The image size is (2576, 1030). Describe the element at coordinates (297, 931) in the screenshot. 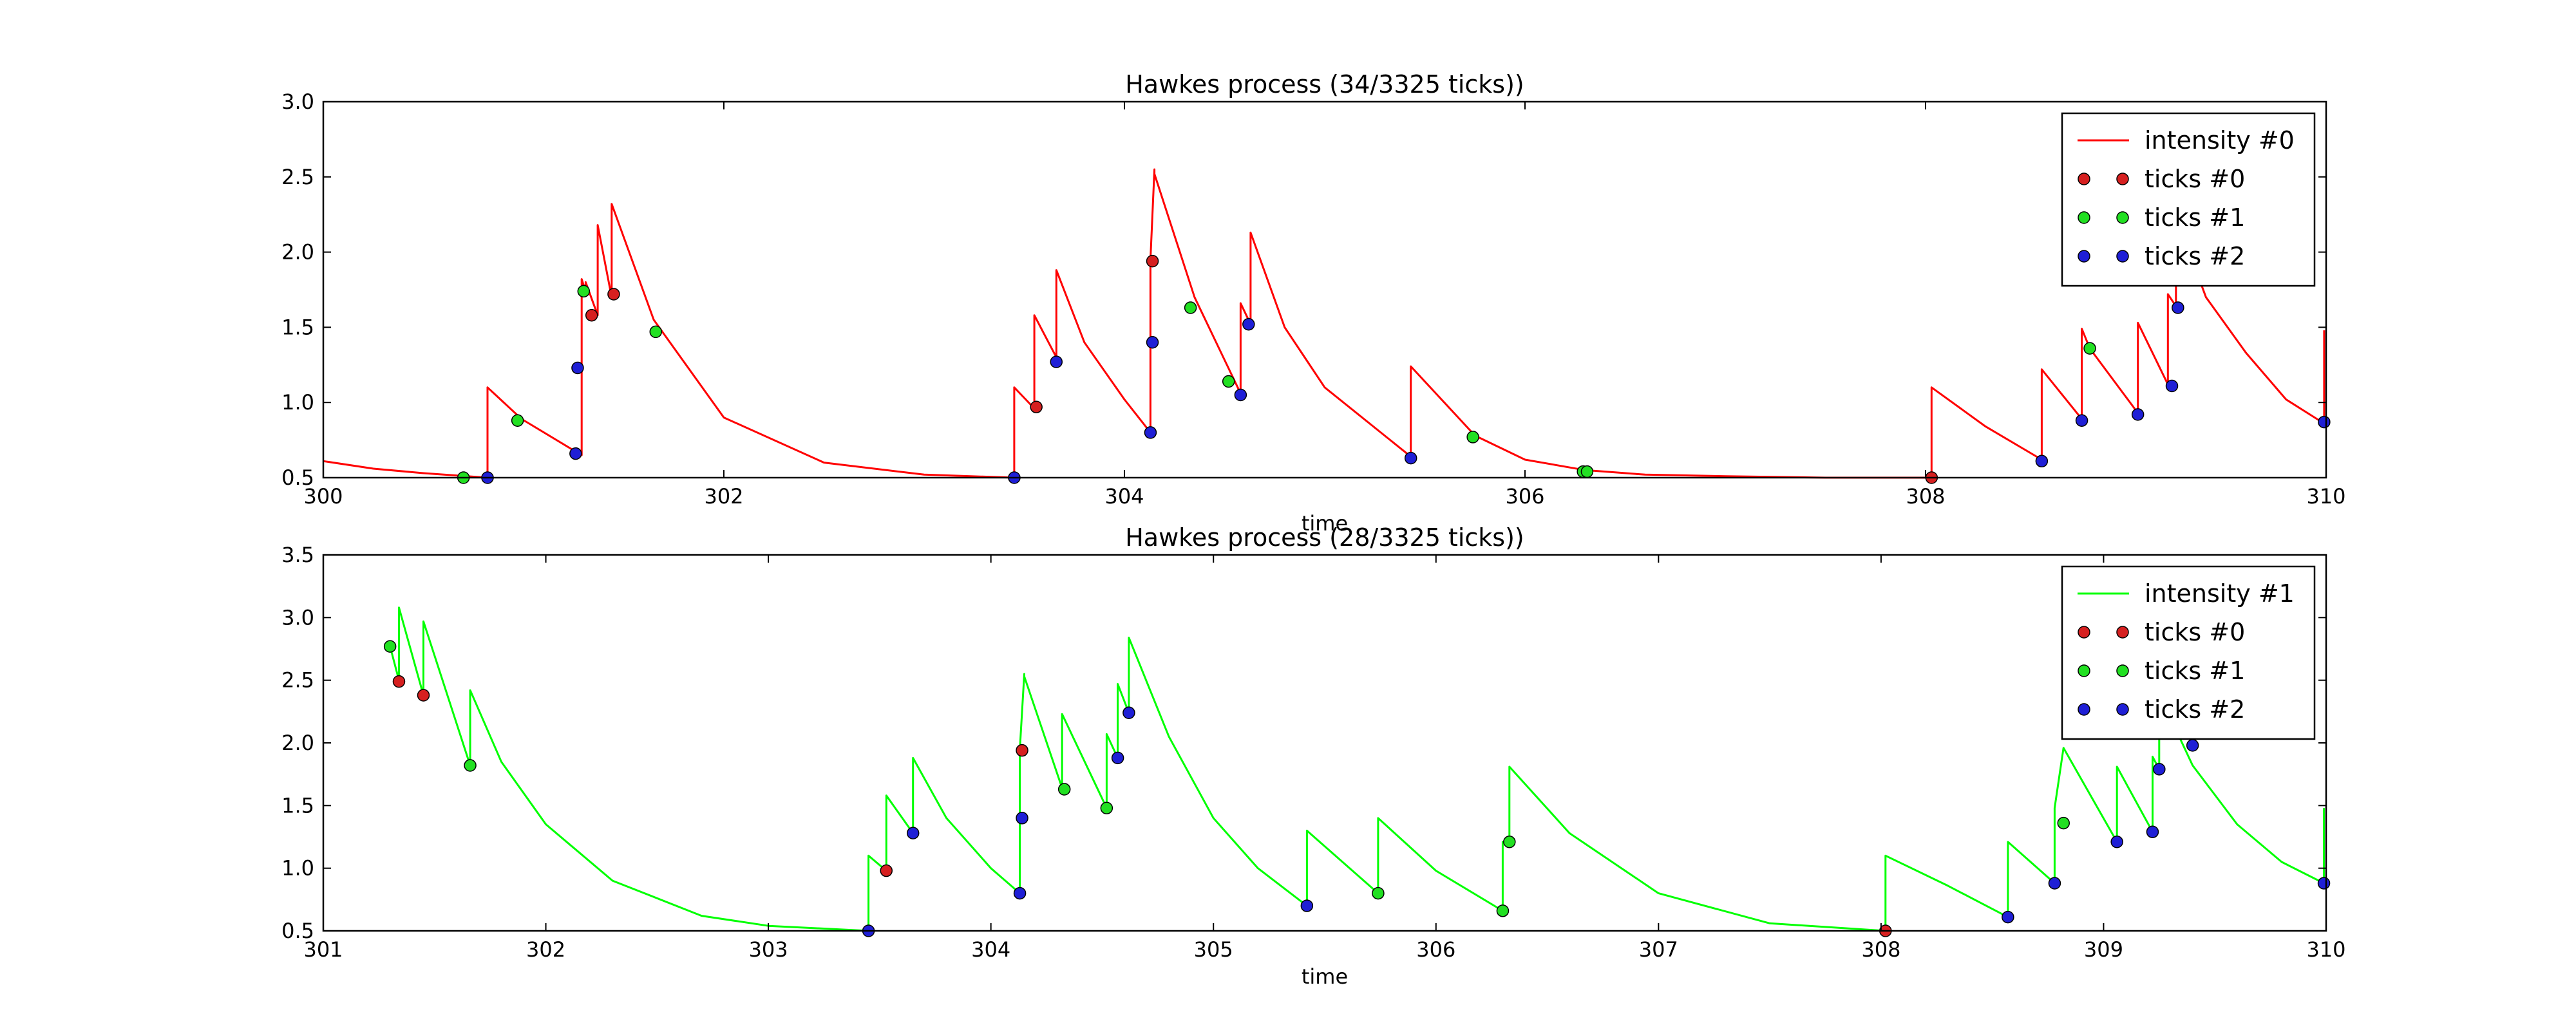

I see `y-tick-label-bottom: 0.5` at that location.